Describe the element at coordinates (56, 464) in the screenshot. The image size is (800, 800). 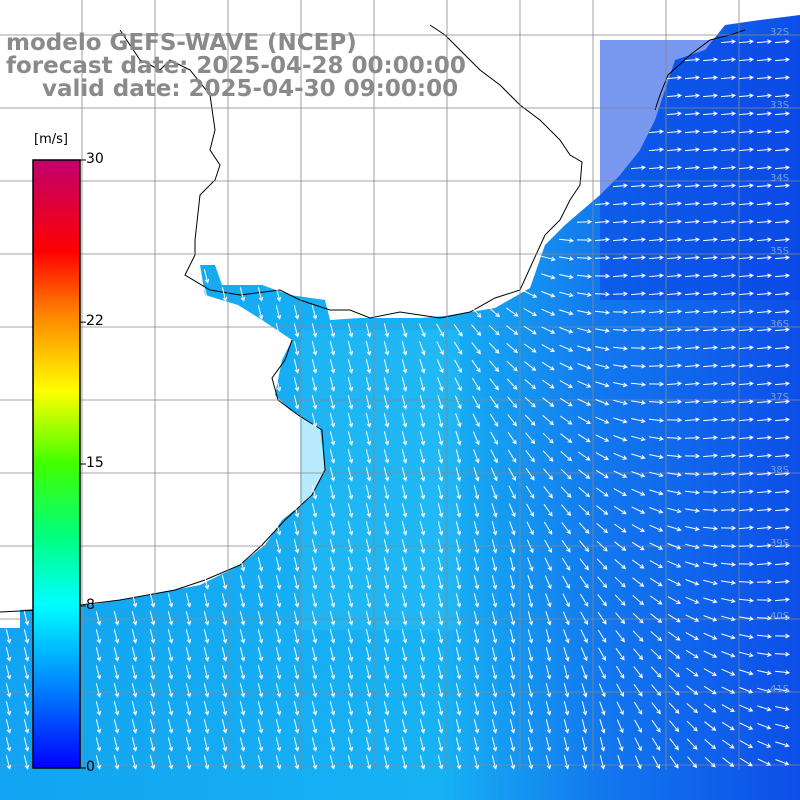
I see `colorbar` at that location.